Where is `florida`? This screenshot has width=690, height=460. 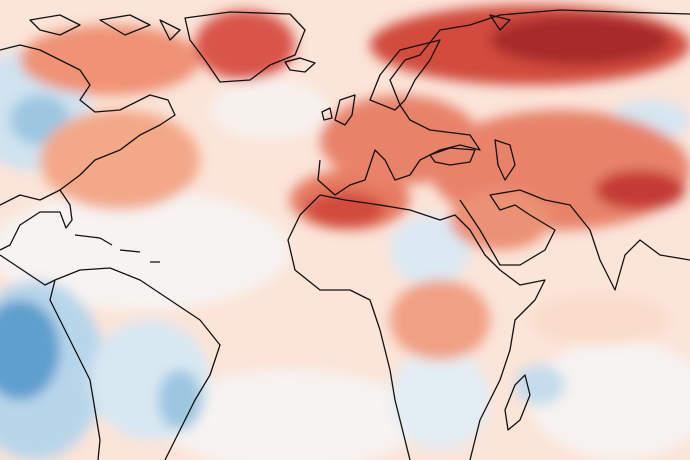
florida is located at coordinates (36, 220).